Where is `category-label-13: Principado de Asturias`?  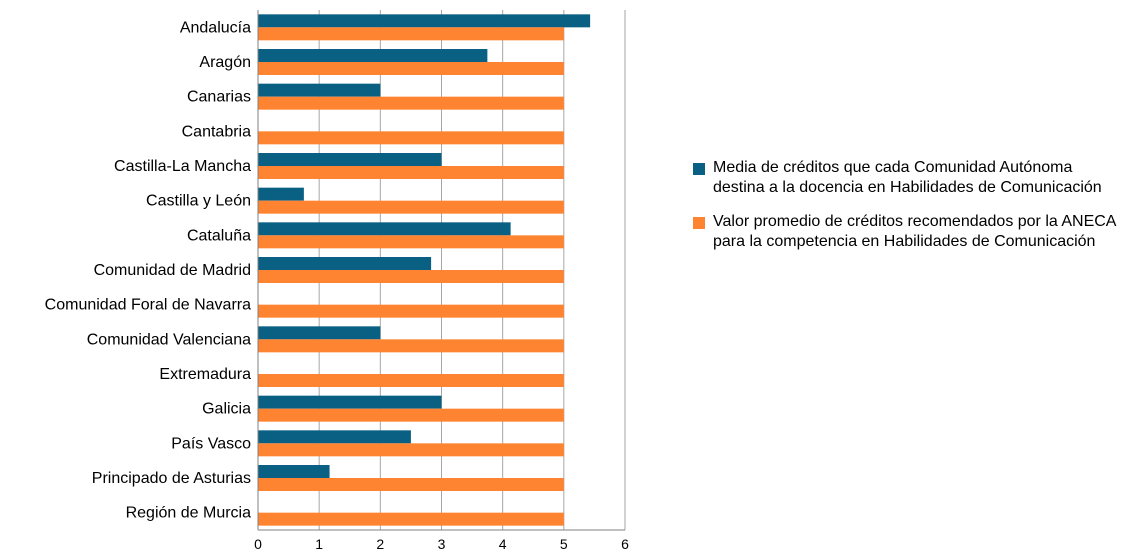
category-label-13: Principado de Asturias is located at coordinates (171, 478).